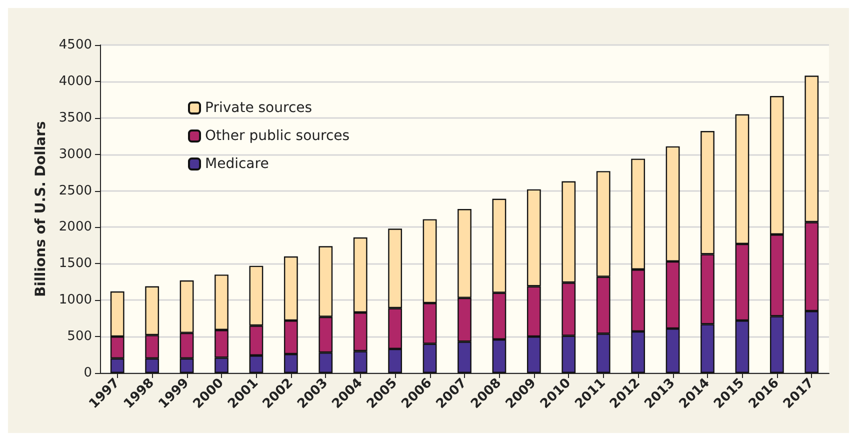 The image size is (857, 441). I want to click on y-tick-label: 3500, so click(75, 118).